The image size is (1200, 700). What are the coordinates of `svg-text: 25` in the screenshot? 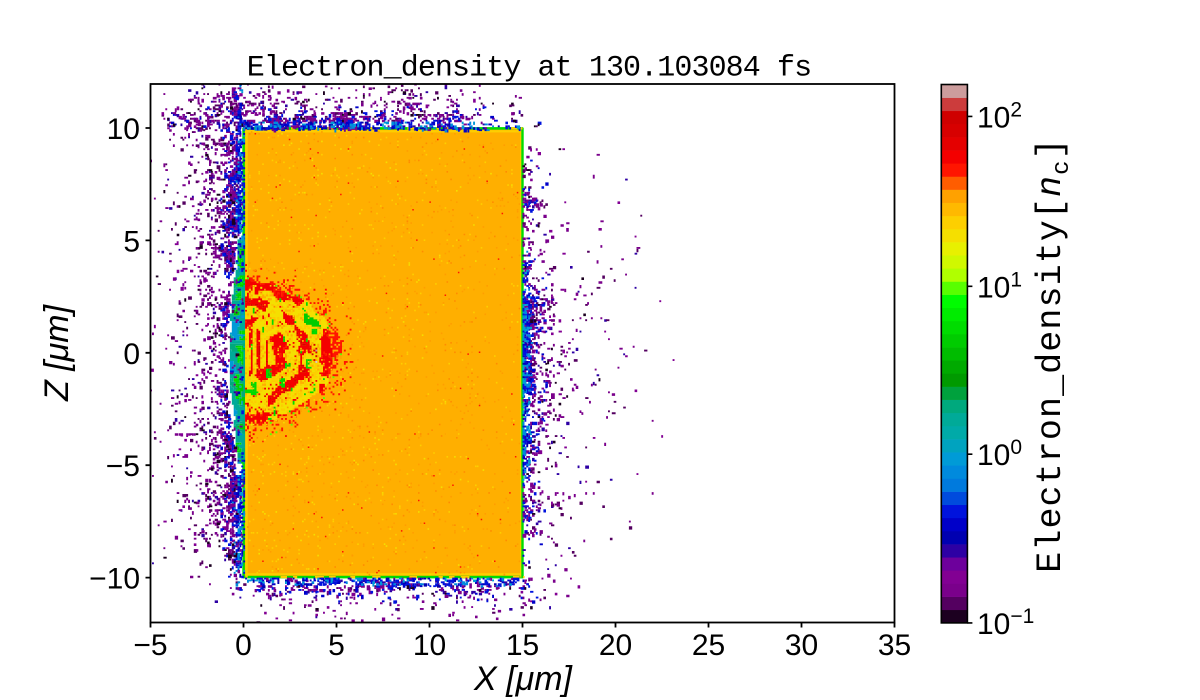 It's located at (708, 645).